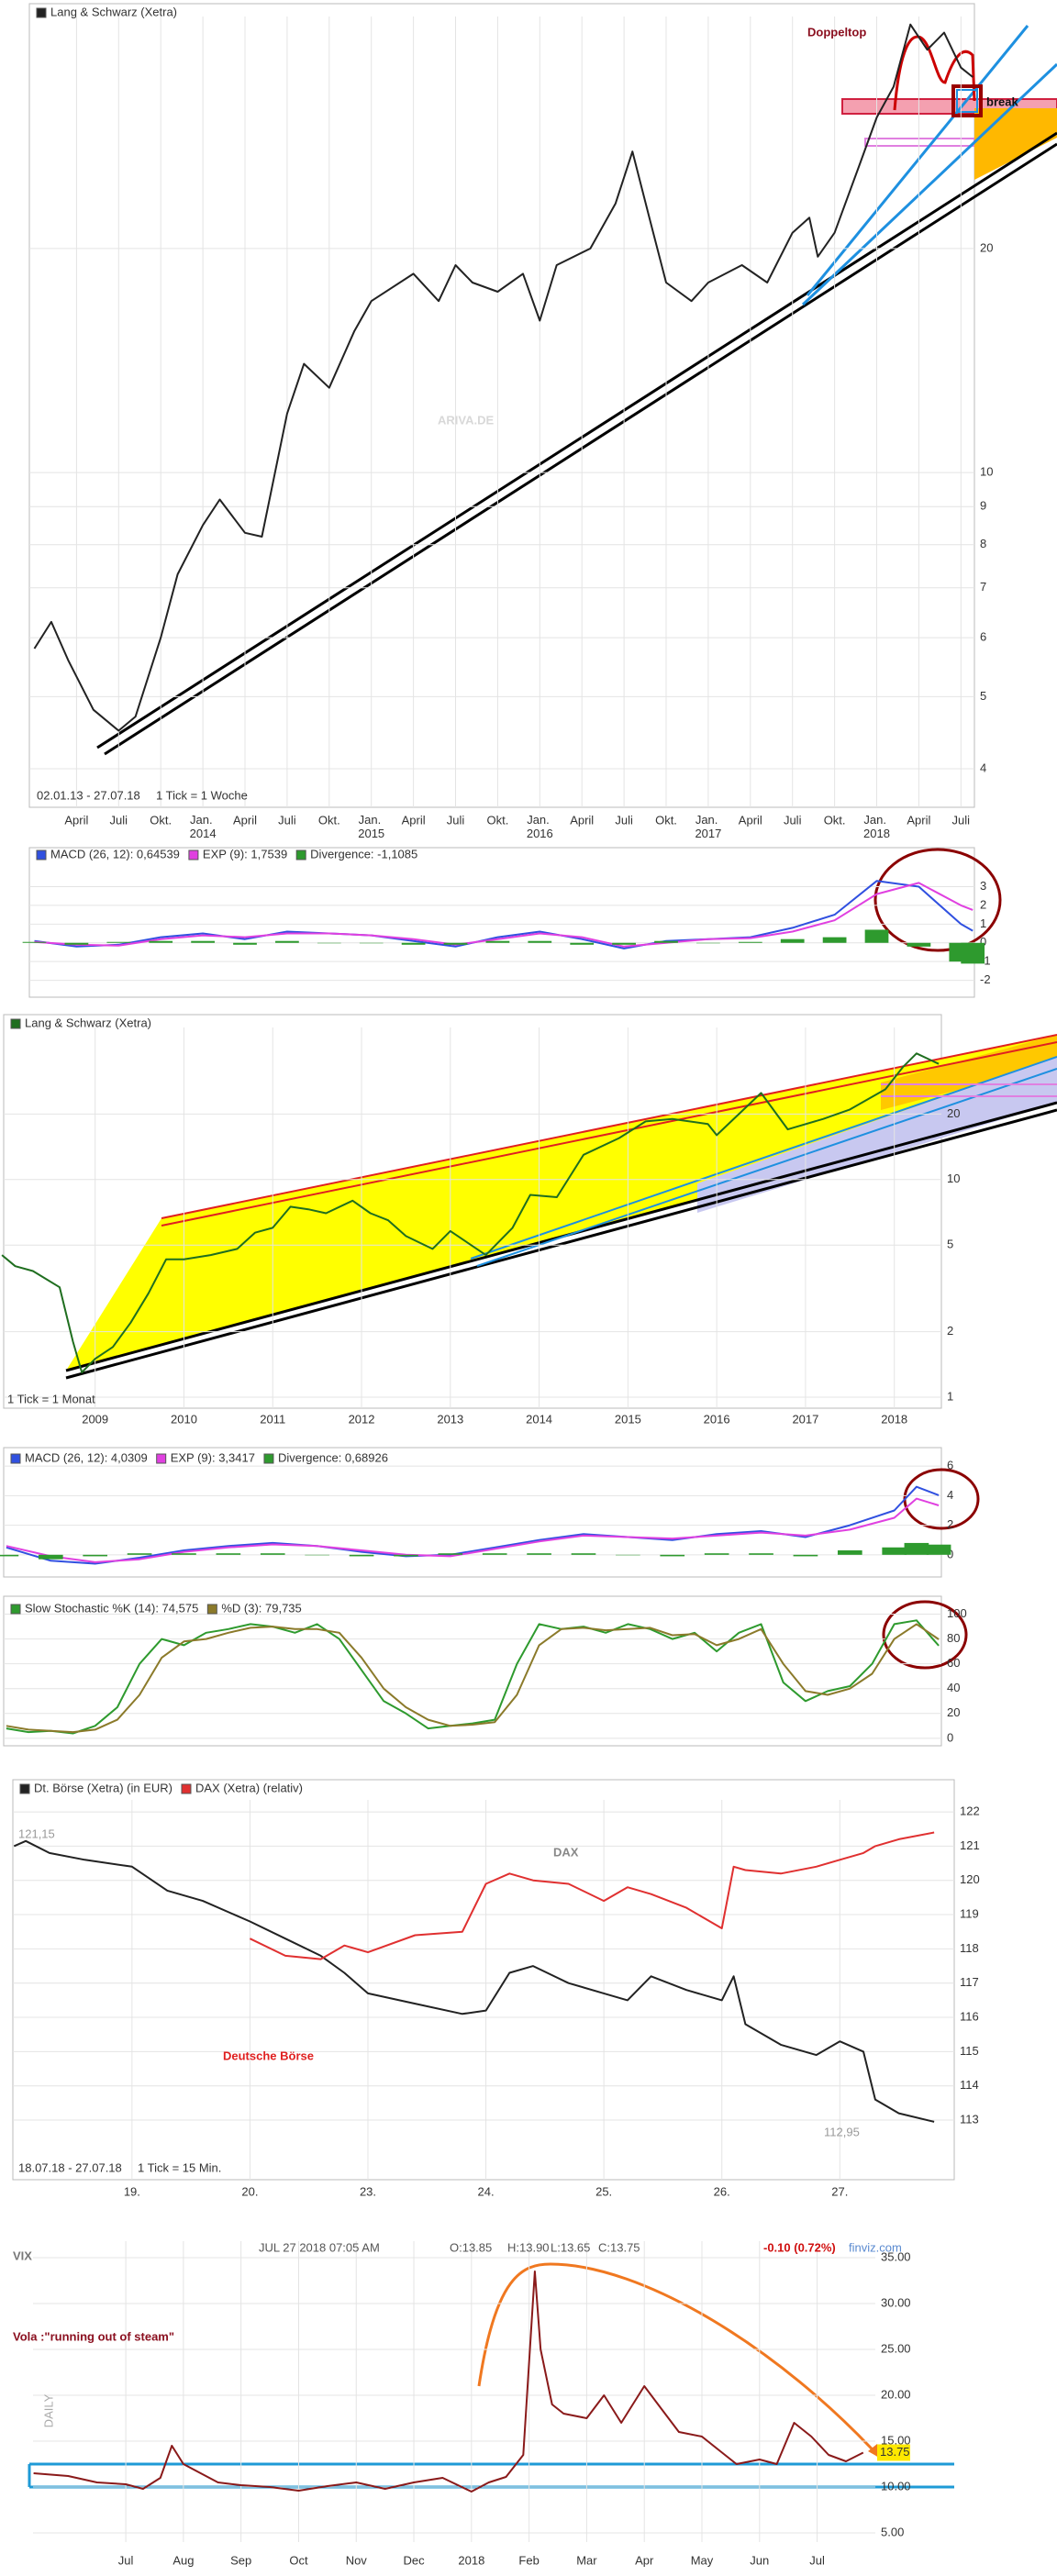 Image resolution: width=1057 pixels, height=2576 pixels. I want to click on y-tick-label: 8, so click(983, 543).